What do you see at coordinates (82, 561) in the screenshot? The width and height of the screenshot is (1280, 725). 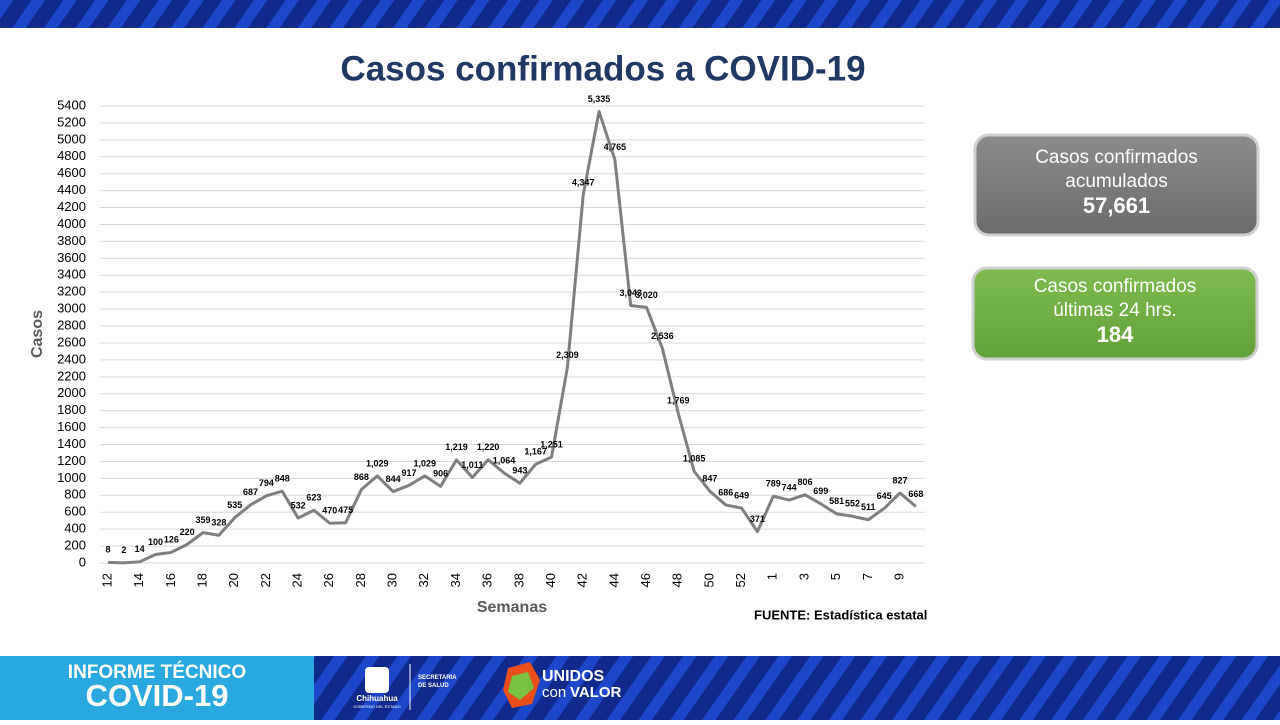 I see `y-tick-label: 0` at bounding box center [82, 561].